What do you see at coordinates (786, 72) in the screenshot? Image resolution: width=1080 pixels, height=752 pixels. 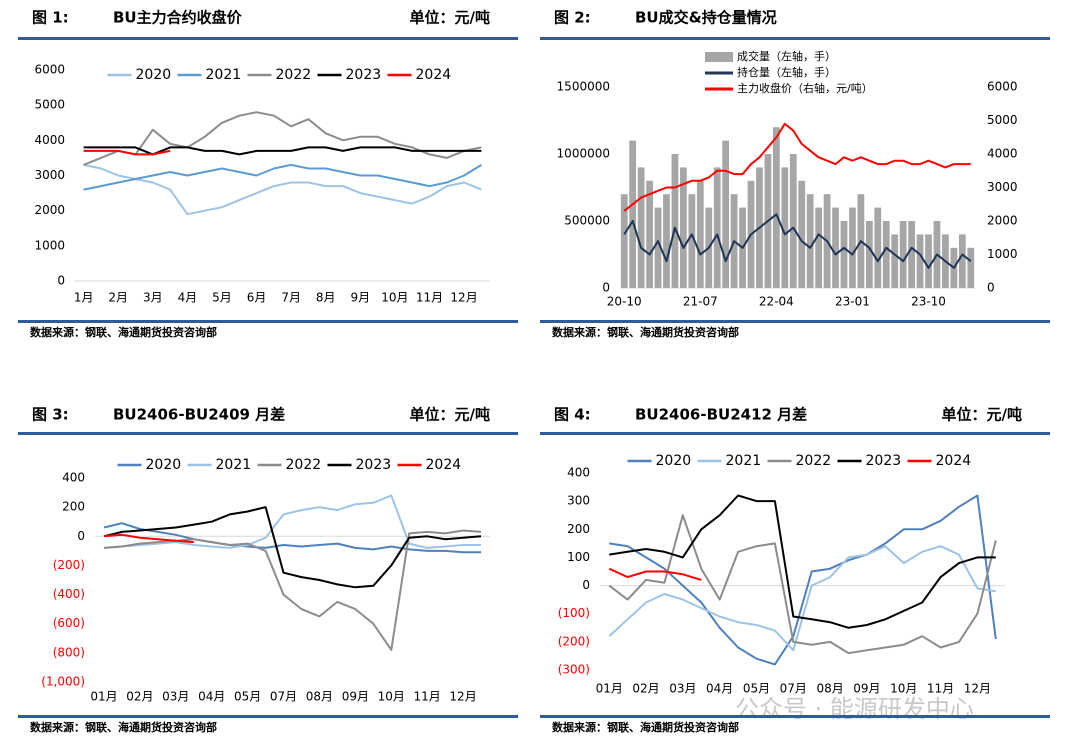 I see `legend-label: 持仓量（左轴，手）` at bounding box center [786, 72].